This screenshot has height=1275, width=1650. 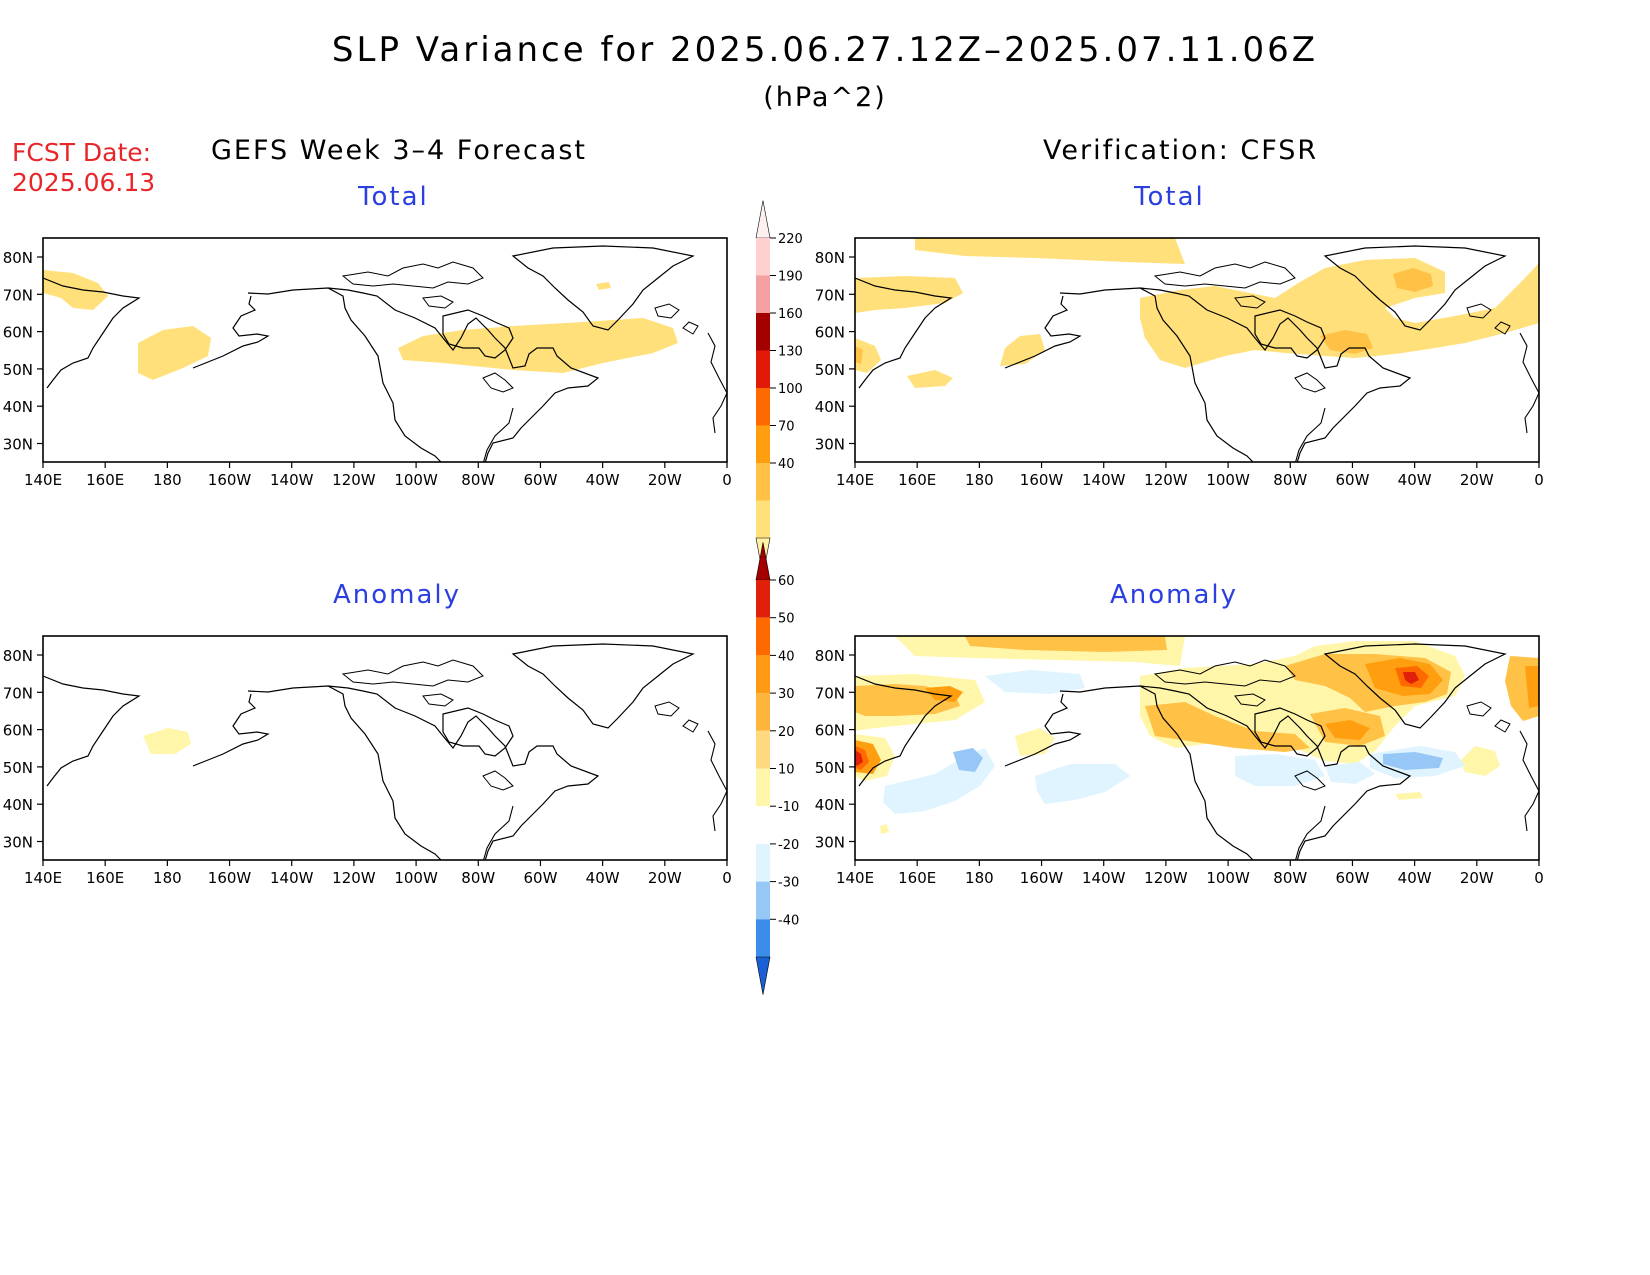 I want to click on colorbar-label: -30, so click(x=788, y=883).